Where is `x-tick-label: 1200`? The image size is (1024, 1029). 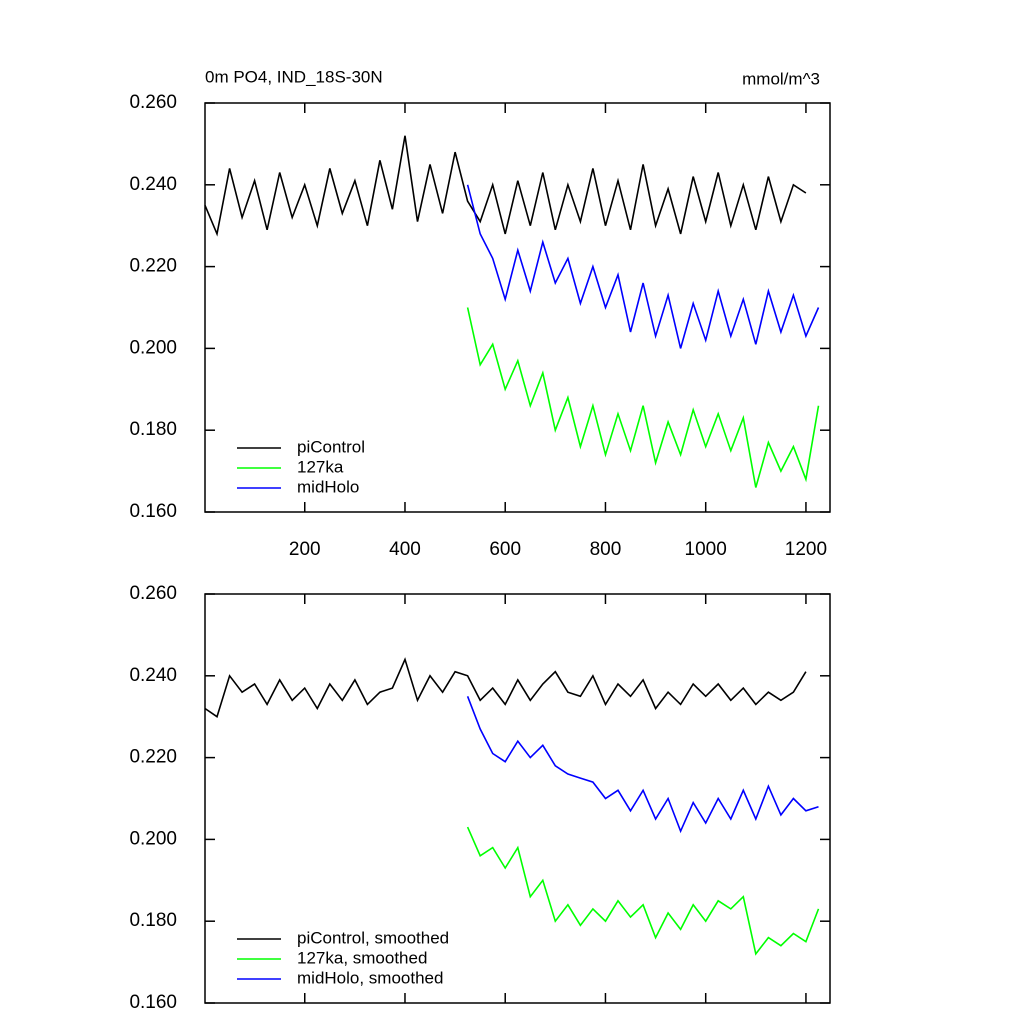 x-tick-label: 1200 is located at coordinates (806, 549).